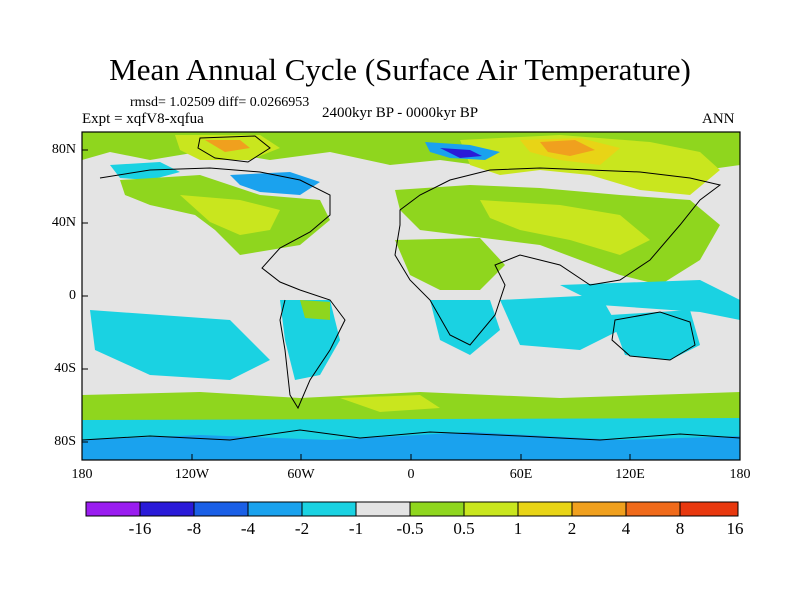  Describe the element at coordinates (630, 474) in the screenshot. I see `x-tick-label: 120E` at that location.